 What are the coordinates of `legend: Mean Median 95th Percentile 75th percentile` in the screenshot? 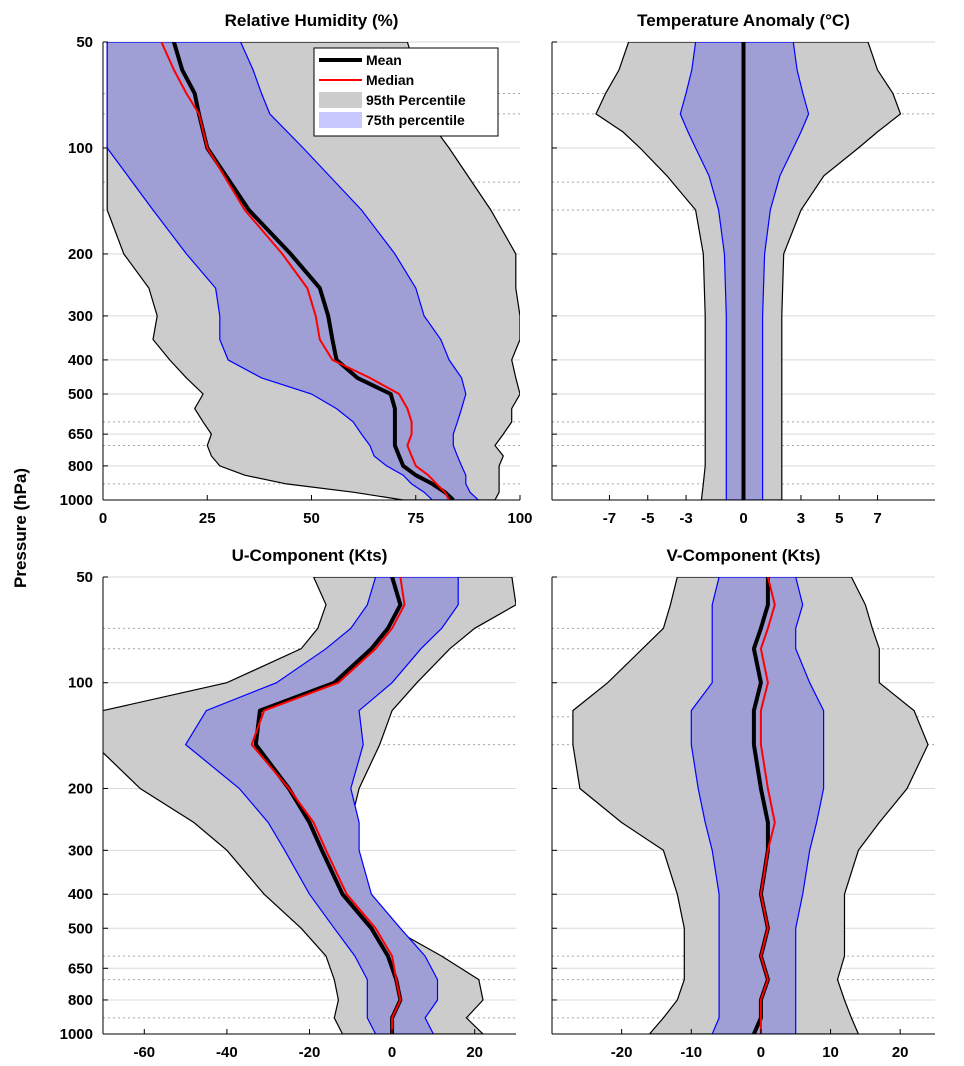 It's located at (406, 92).